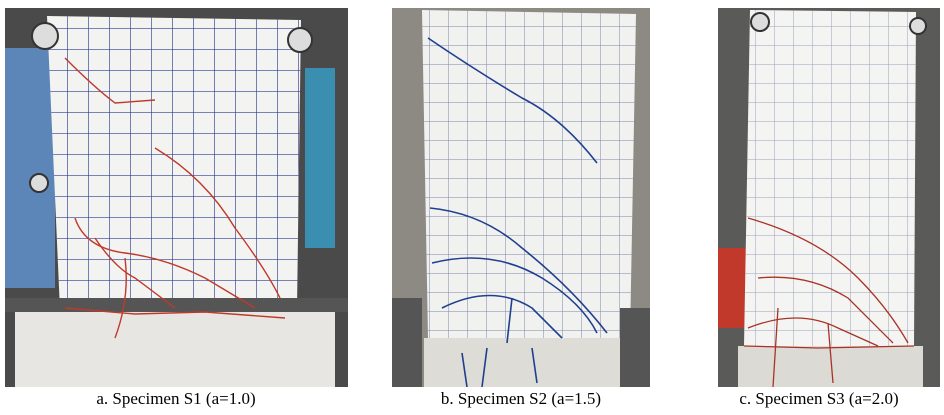 This screenshot has height=415, width=944. What do you see at coordinates (819, 398) in the screenshot?
I see `caption: c. Specimen S3 (a=2.0)` at bounding box center [819, 398].